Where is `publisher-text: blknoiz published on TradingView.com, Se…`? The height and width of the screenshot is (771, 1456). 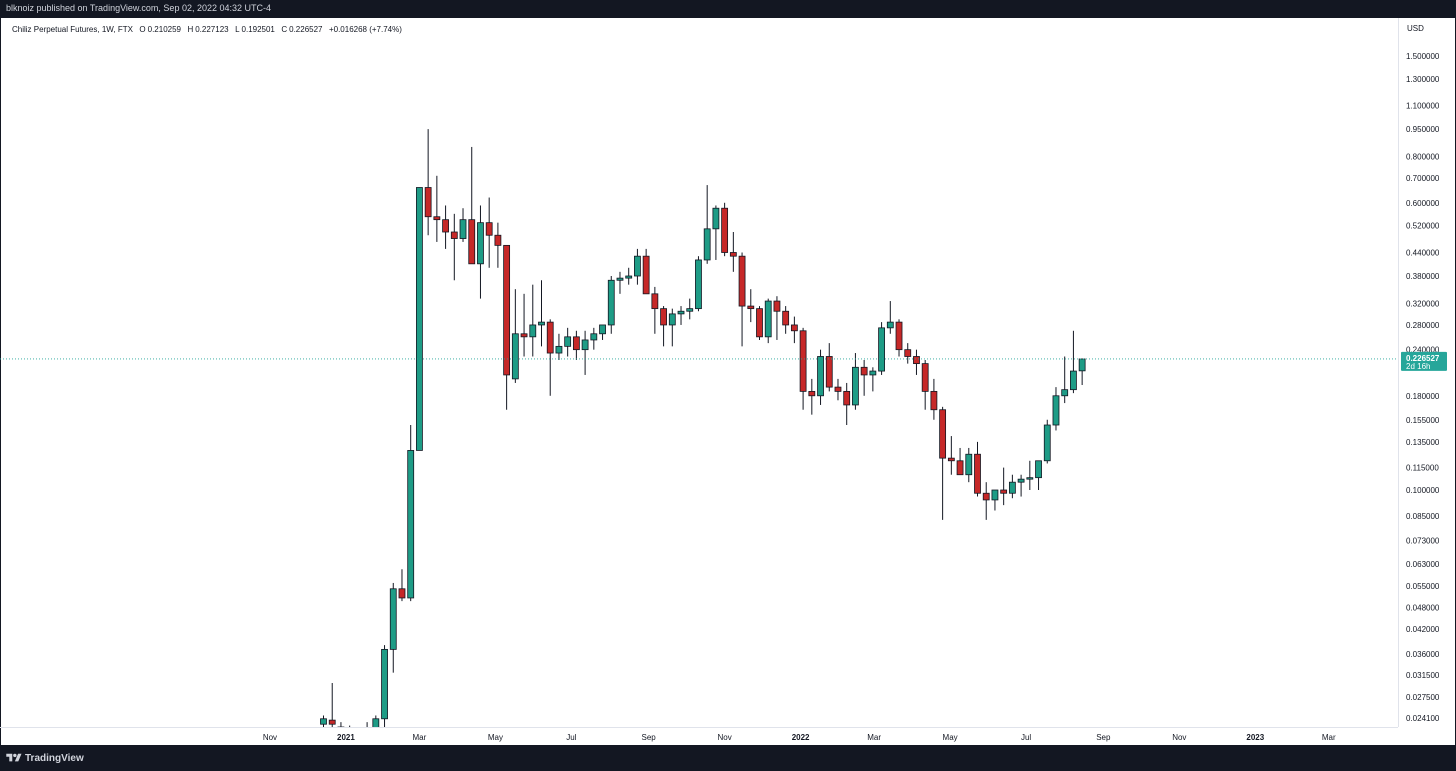 publisher-text: blknoiz published on TradingView.com, Se… is located at coordinates (138, 8).